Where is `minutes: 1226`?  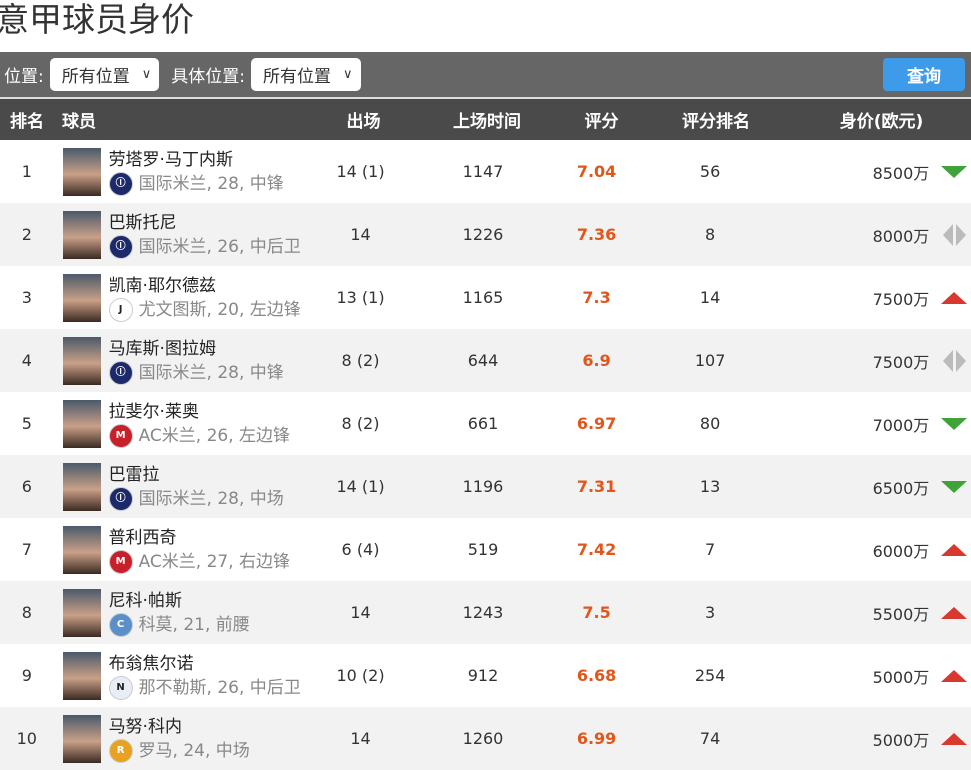
minutes: 1226 is located at coordinates (483, 234).